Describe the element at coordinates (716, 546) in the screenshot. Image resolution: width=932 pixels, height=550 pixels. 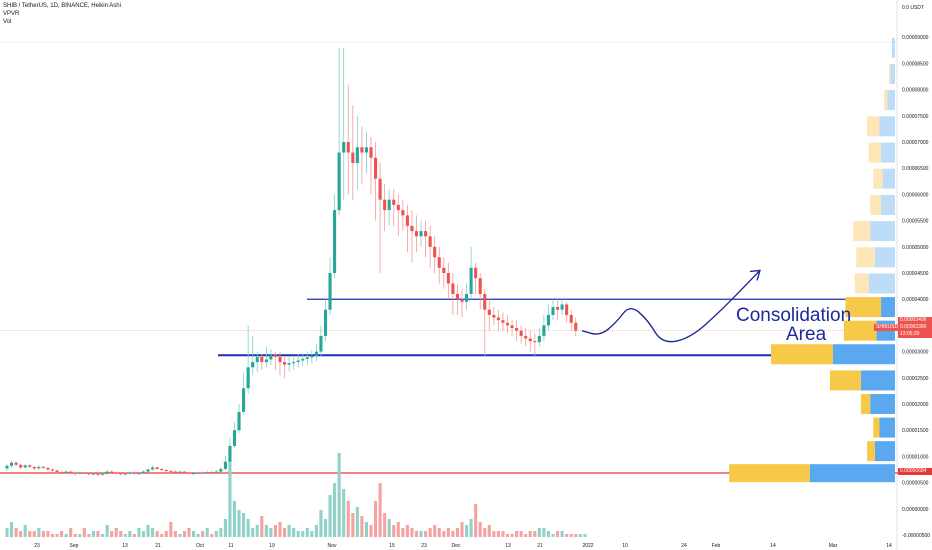
I see `x-tick-label: Feb` at that location.